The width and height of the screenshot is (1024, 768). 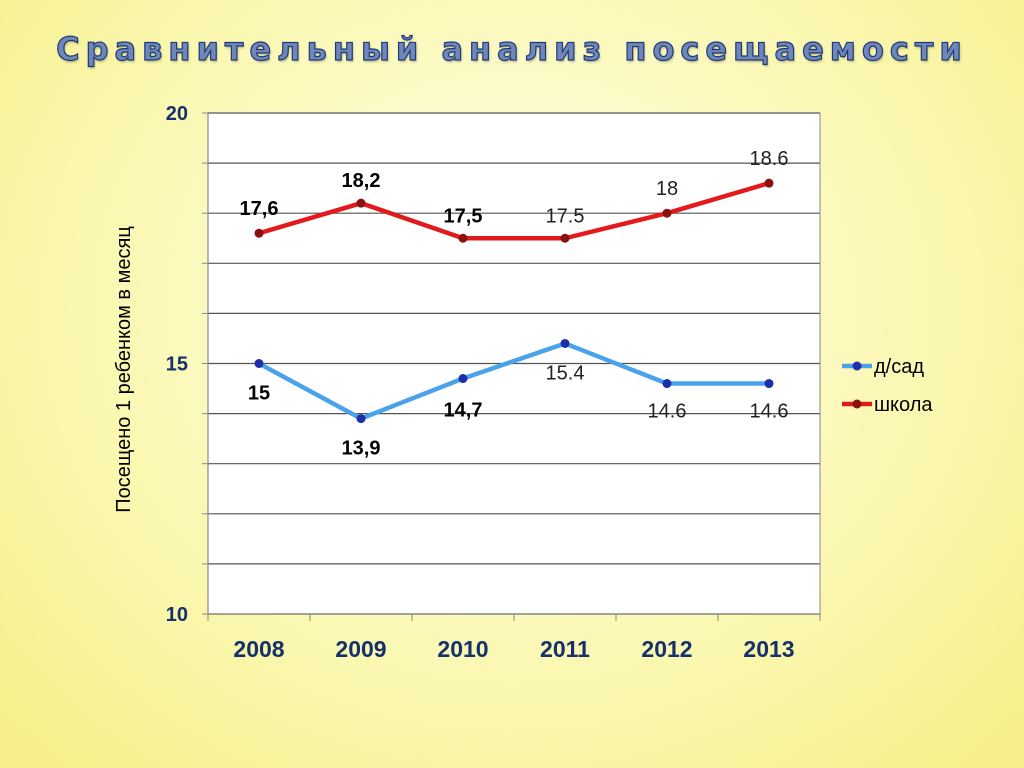 I want to click on data-label: 17,5, so click(x=463, y=216).